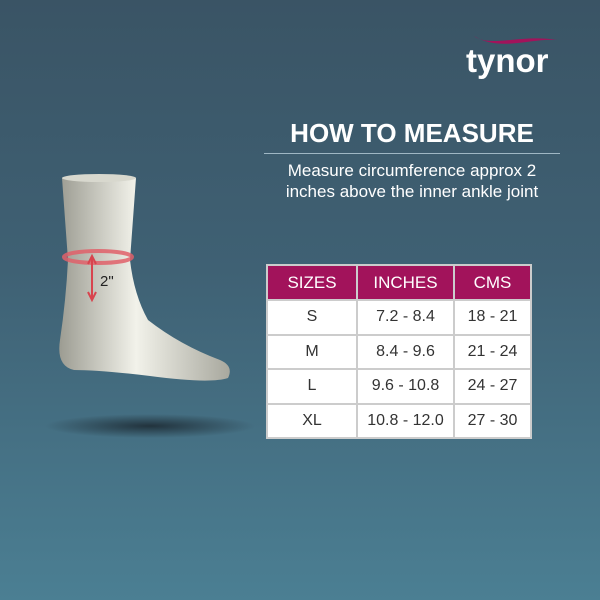  I want to click on size-cell: XL, so click(312, 420).